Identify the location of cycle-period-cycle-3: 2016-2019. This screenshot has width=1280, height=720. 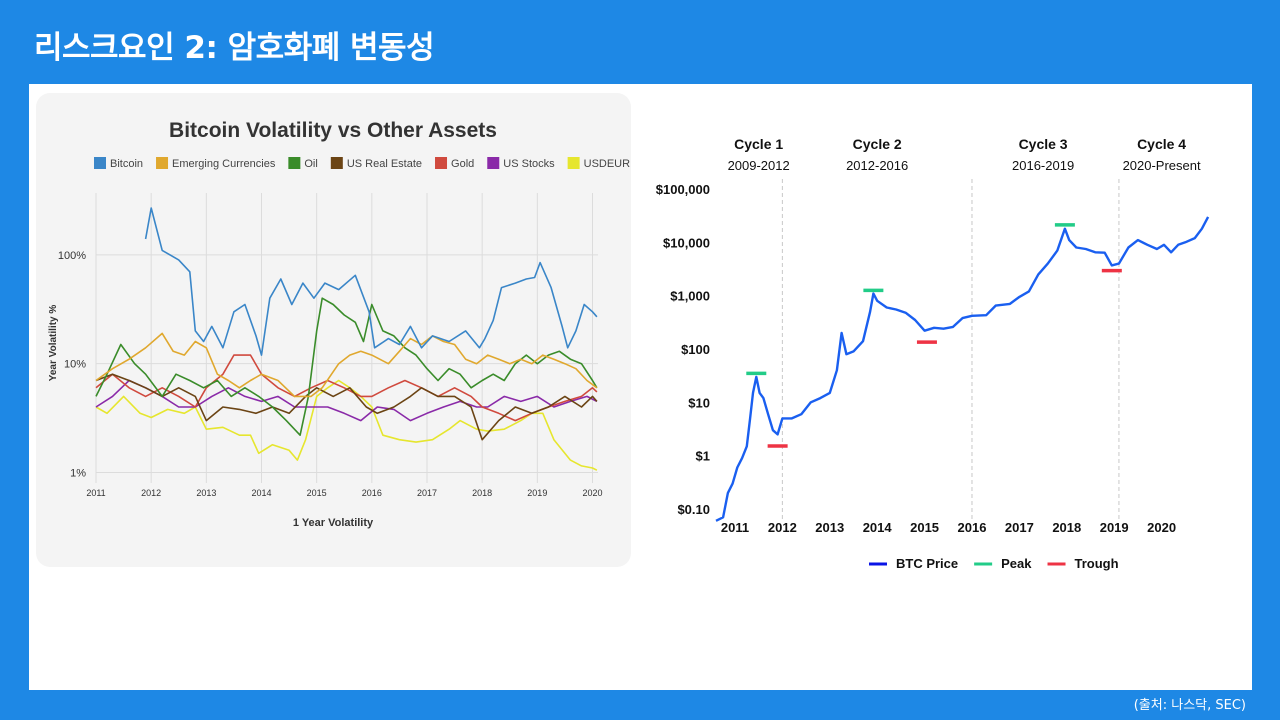
(1043, 165).